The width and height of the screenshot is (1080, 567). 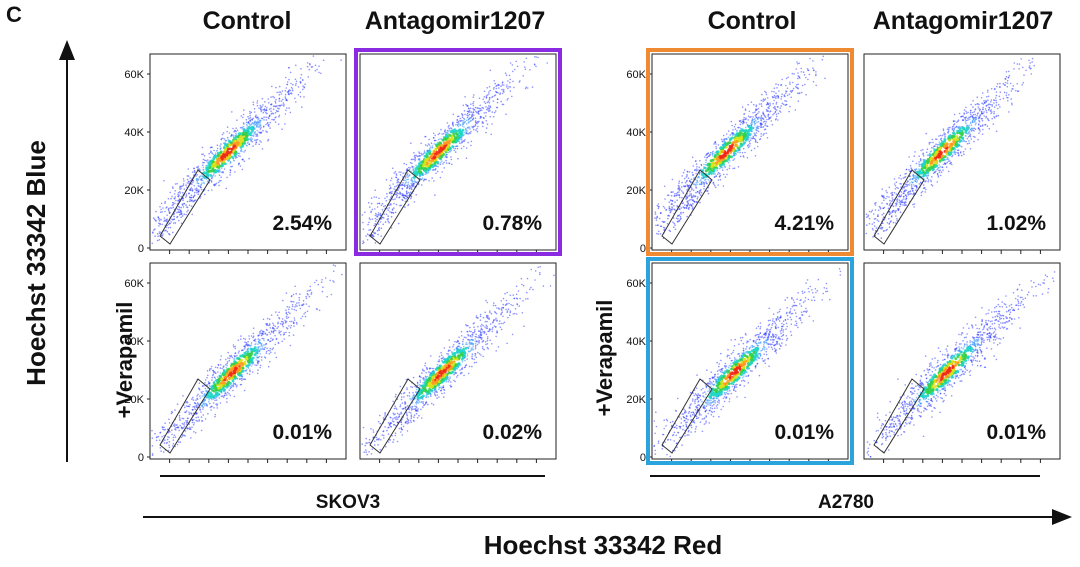 What do you see at coordinates (134, 133) in the screenshot?
I see `y-tick-label: 40K` at bounding box center [134, 133].